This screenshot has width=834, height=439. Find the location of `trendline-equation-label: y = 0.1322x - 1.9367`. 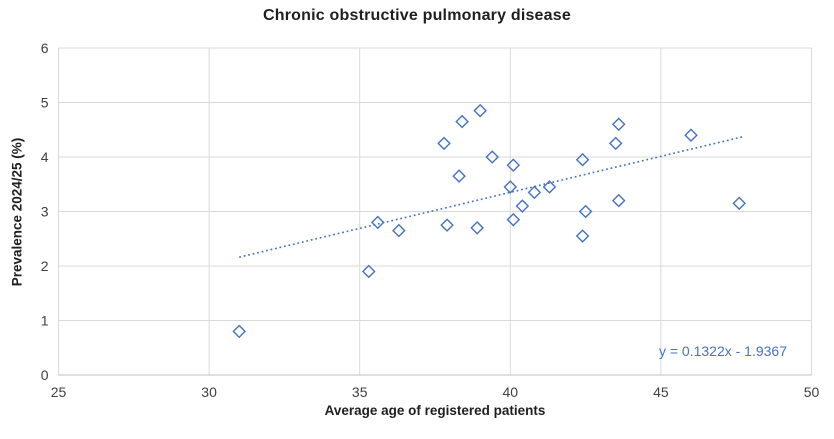

trendline-equation-label: y = 0.1322x - 1.9367 is located at coordinates (723, 351).